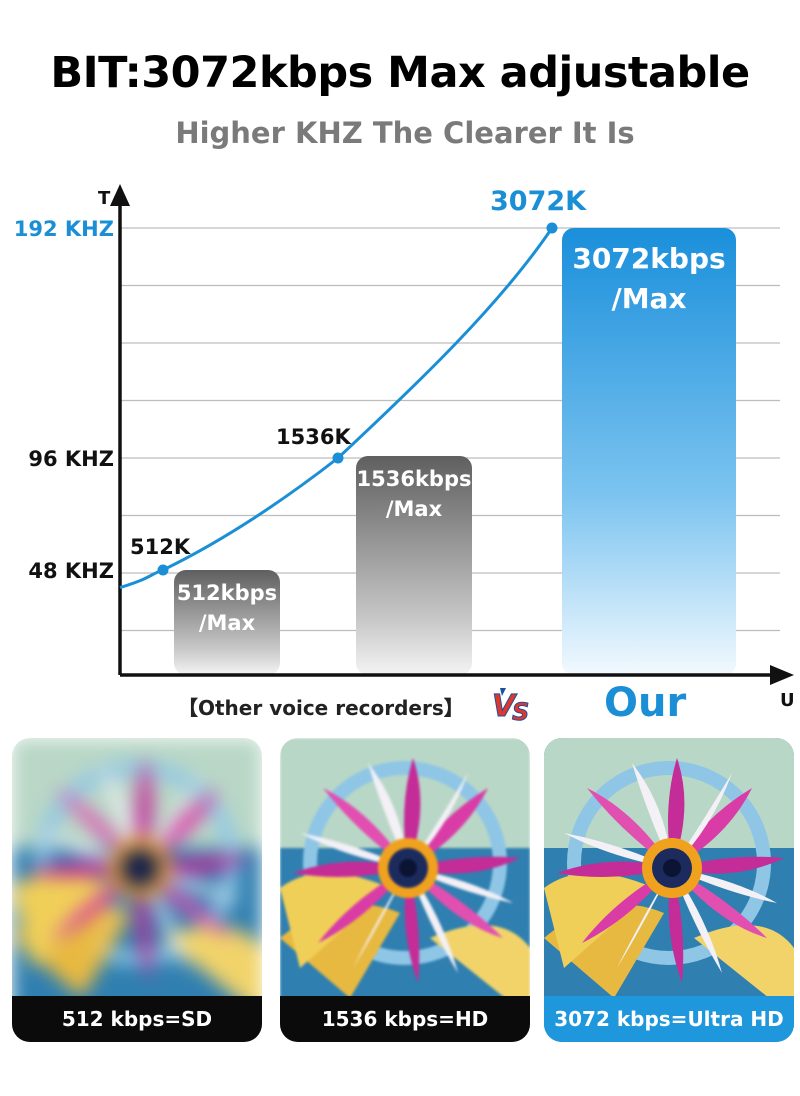 This screenshot has width=800, height=1096. What do you see at coordinates (400, 73) in the screenshot?
I see `page-title: BIT:3072kbps Max adjustable` at bounding box center [400, 73].